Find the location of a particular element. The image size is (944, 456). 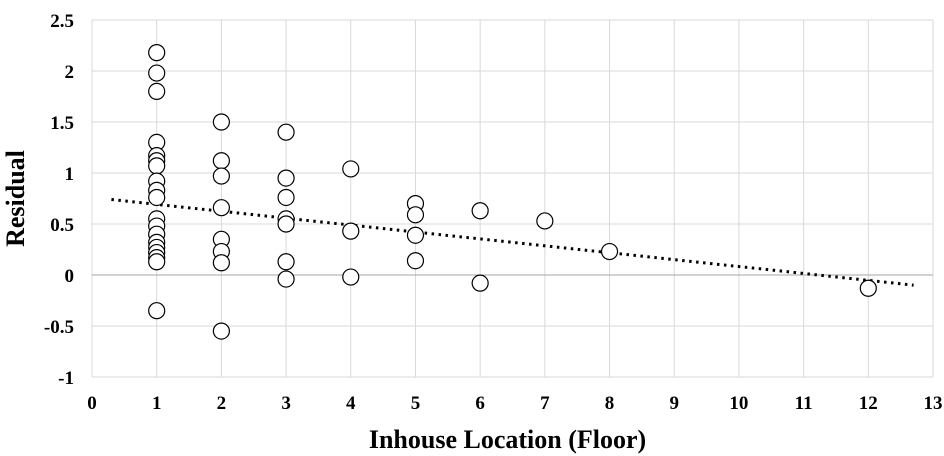

x-tick-labels: 0 1 2 3 4 5 6 7 8 9 10 11 12 13 is located at coordinates (514, 403).